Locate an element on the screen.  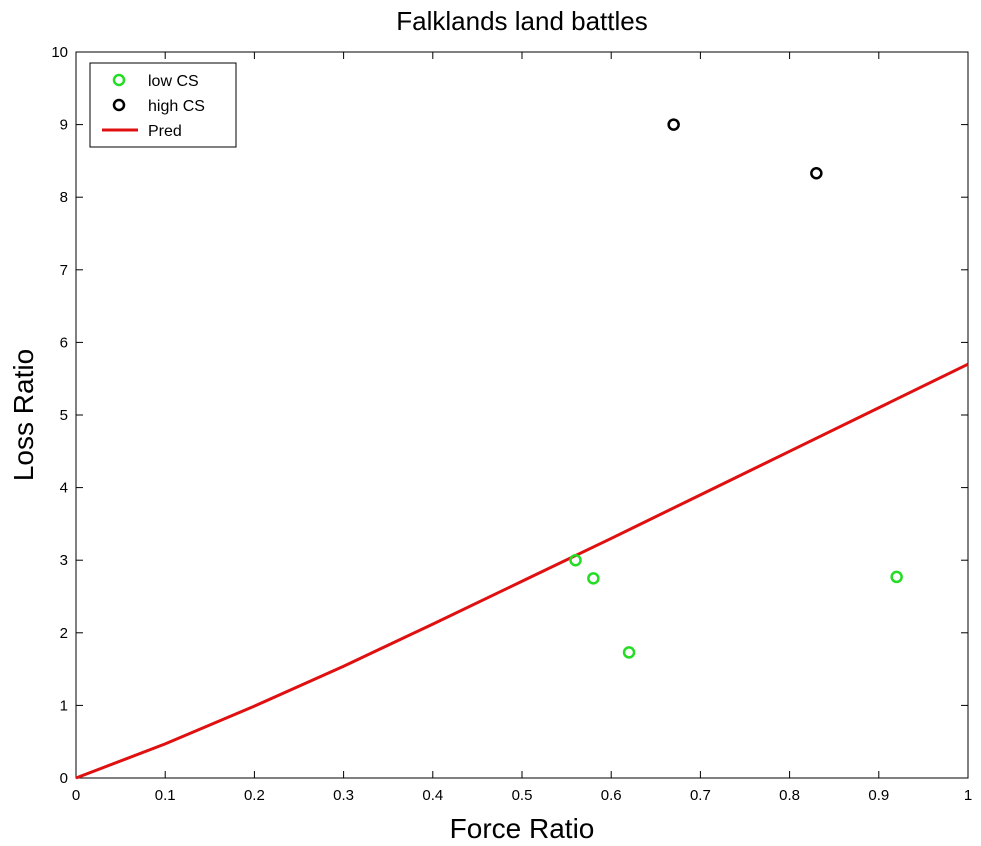
y-tick-label: 6 is located at coordinates (64, 342).